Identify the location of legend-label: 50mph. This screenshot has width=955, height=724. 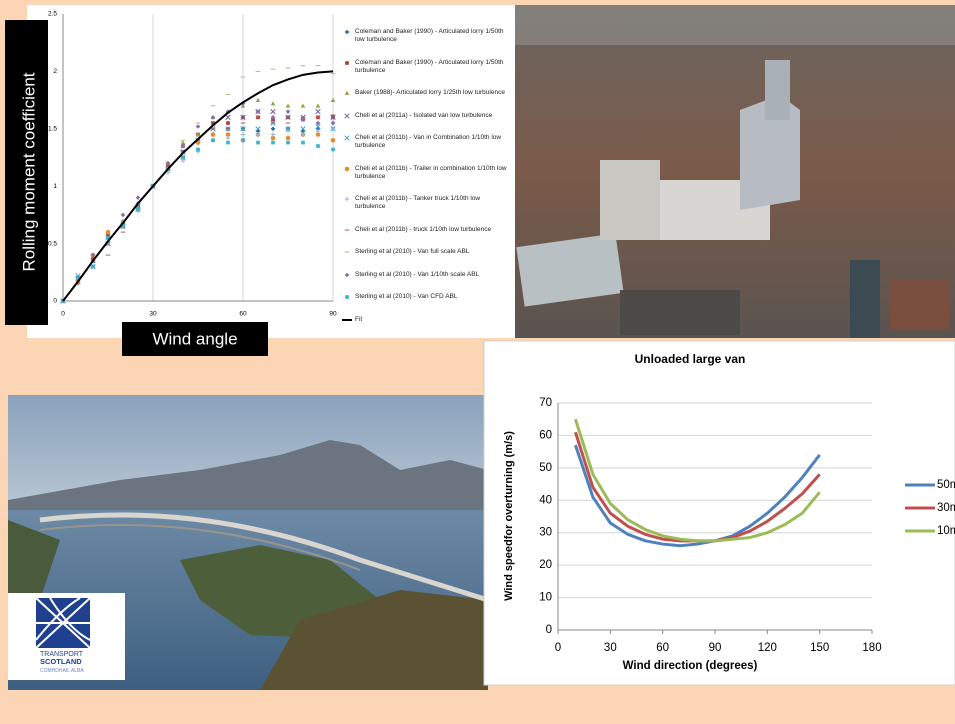
(946, 485).